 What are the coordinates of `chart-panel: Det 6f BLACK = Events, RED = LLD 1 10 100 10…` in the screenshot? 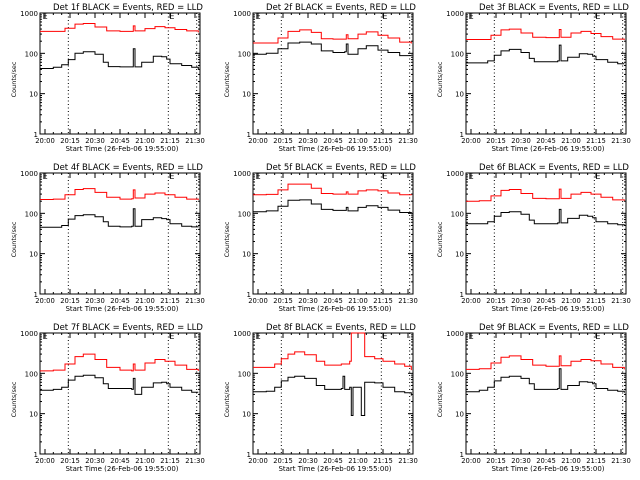 It's located at (533, 238).